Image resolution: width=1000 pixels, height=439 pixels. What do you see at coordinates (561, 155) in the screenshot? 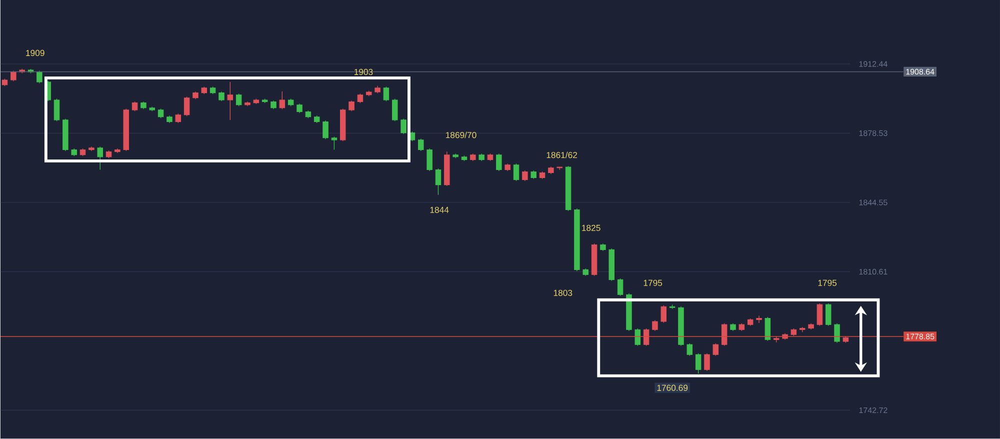
I see `annotation: 1861/62` at bounding box center [561, 155].